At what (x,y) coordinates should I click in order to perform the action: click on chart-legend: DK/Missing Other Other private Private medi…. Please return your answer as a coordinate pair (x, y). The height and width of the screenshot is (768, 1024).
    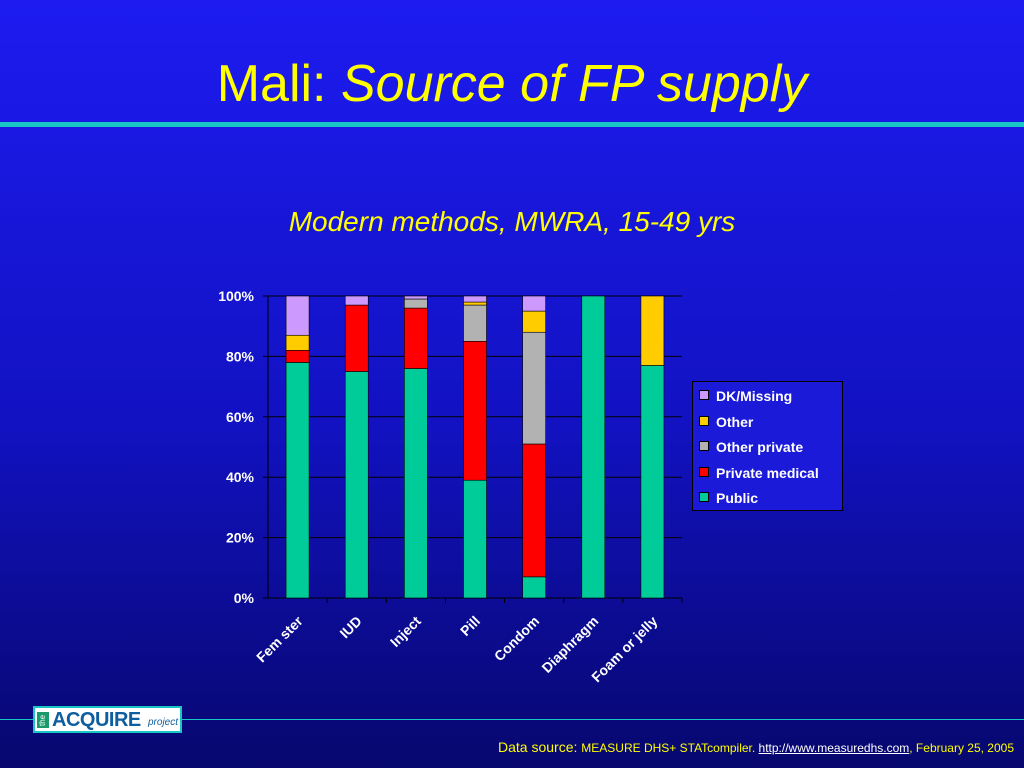
    Looking at the image, I should click on (767, 446).